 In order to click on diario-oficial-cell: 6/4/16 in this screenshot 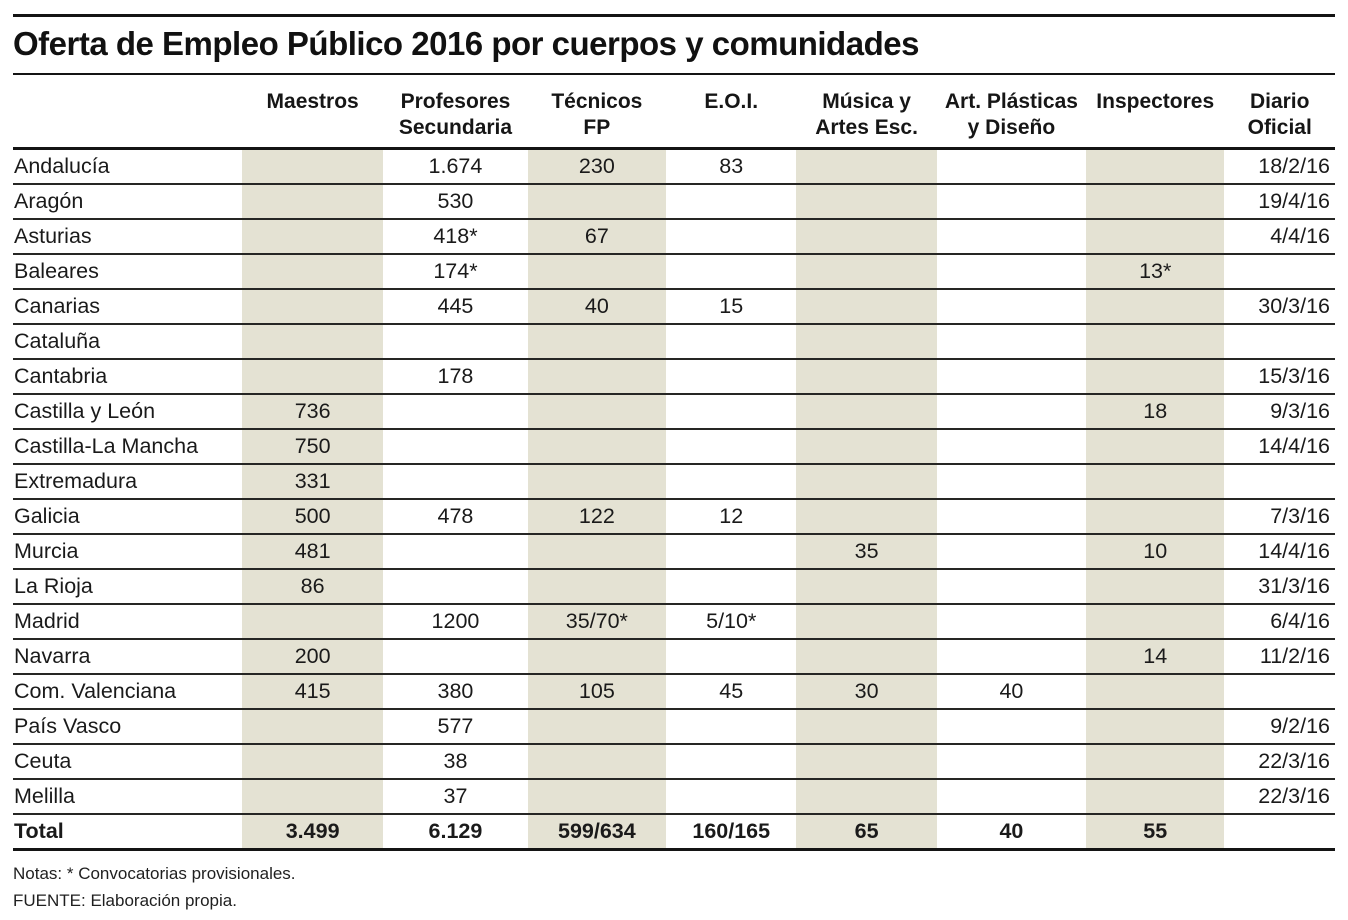, I will do `click(1279, 621)`.